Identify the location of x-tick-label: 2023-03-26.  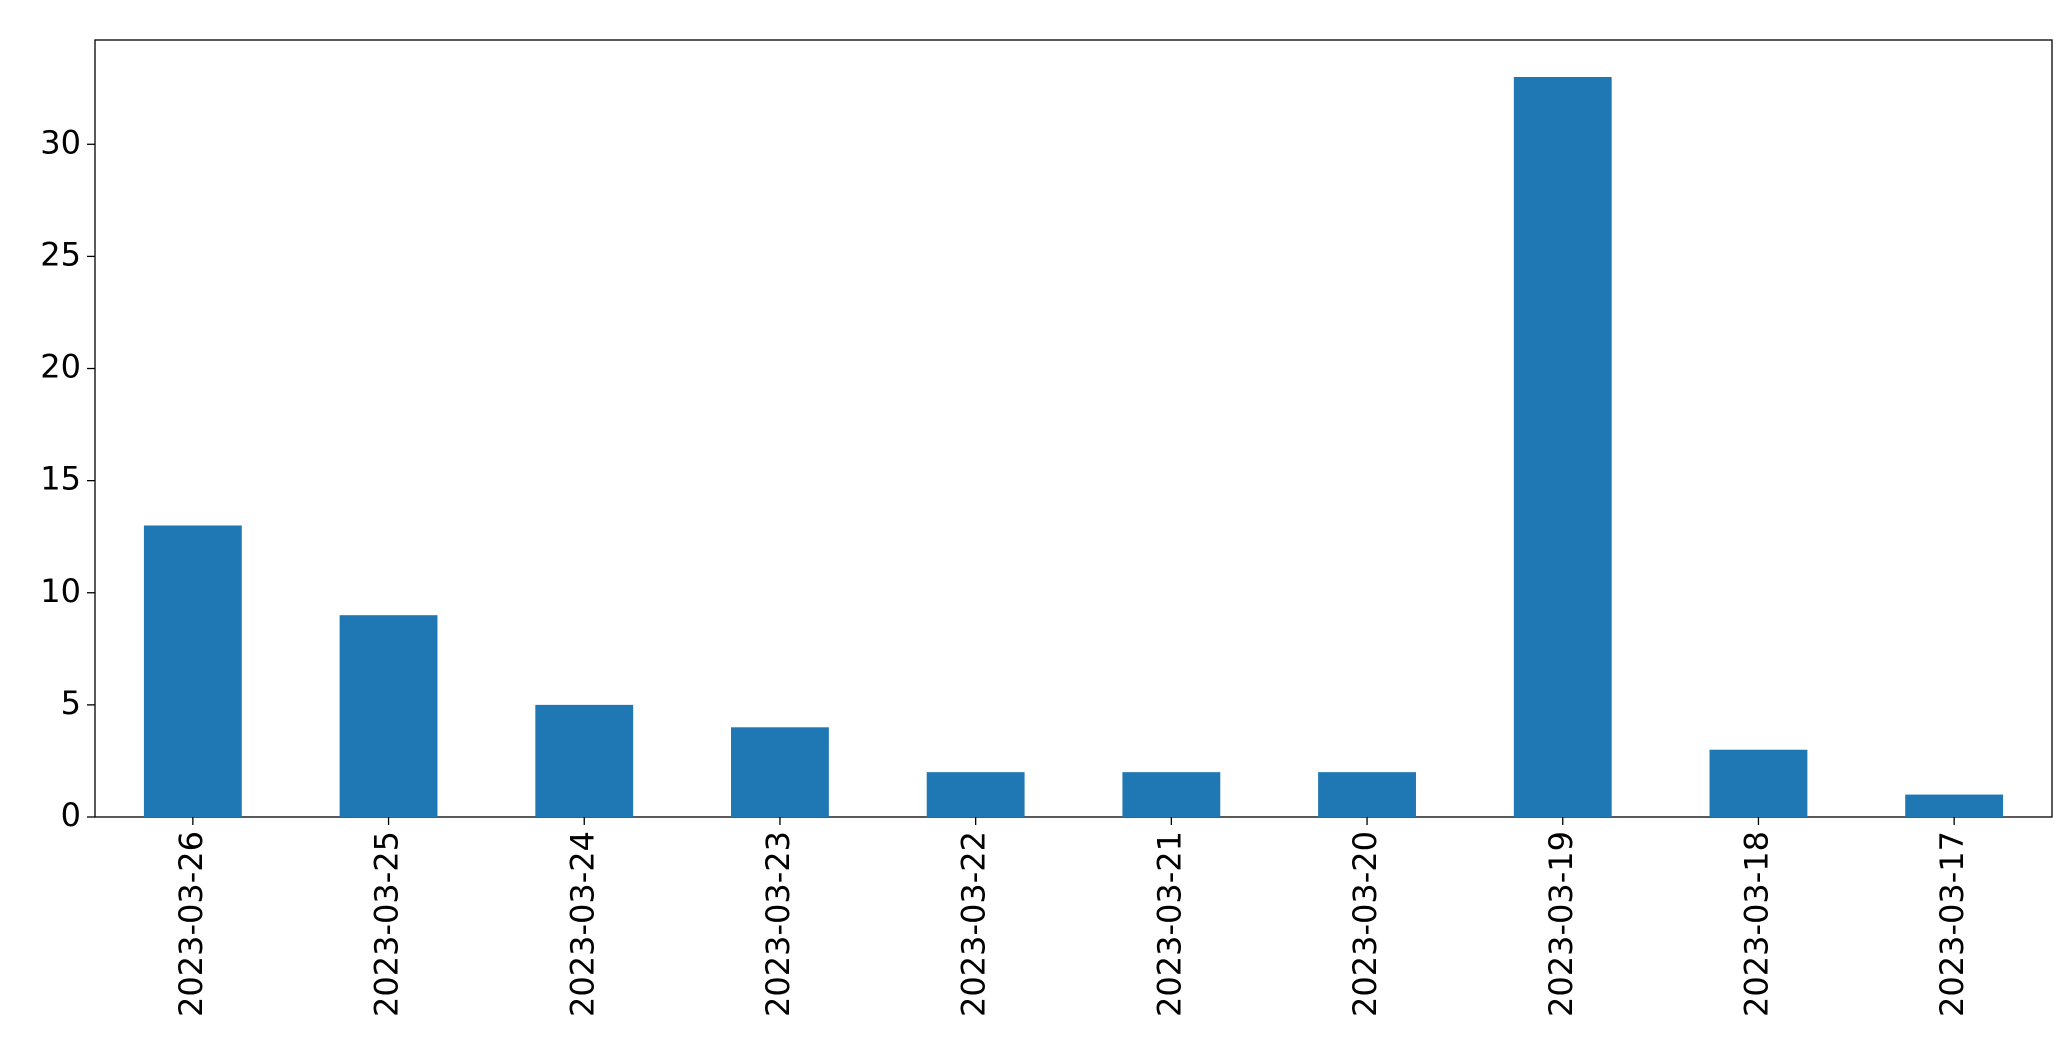
(191, 924).